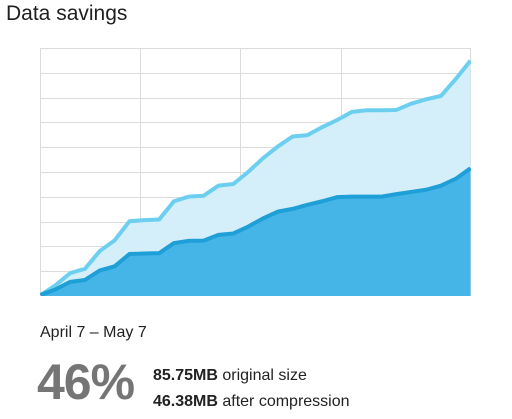  What do you see at coordinates (93, 332) in the screenshot?
I see `date-range-label: April 7 – May 7` at bounding box center [93, 332].